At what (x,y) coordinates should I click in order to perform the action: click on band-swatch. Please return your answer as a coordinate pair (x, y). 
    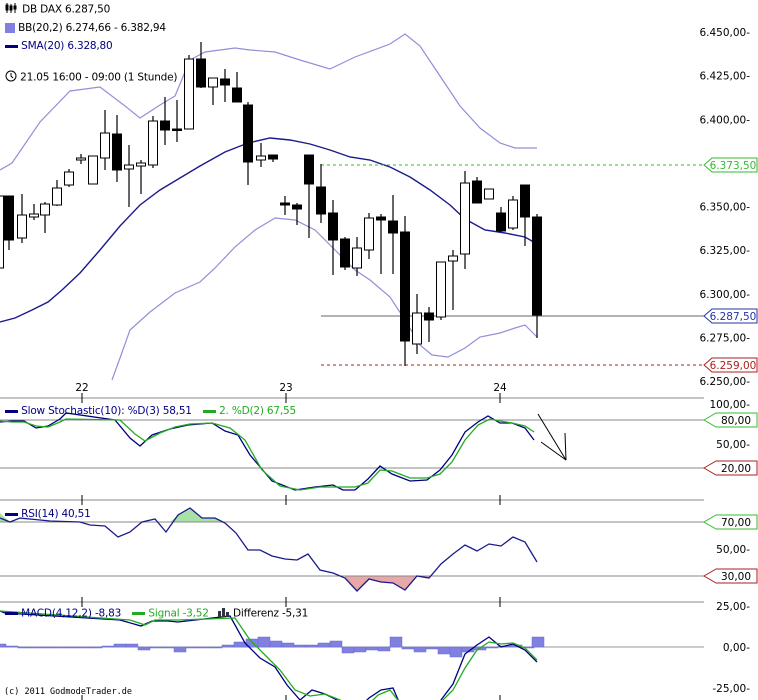
    Looking at the image, I should click on (10, 28).